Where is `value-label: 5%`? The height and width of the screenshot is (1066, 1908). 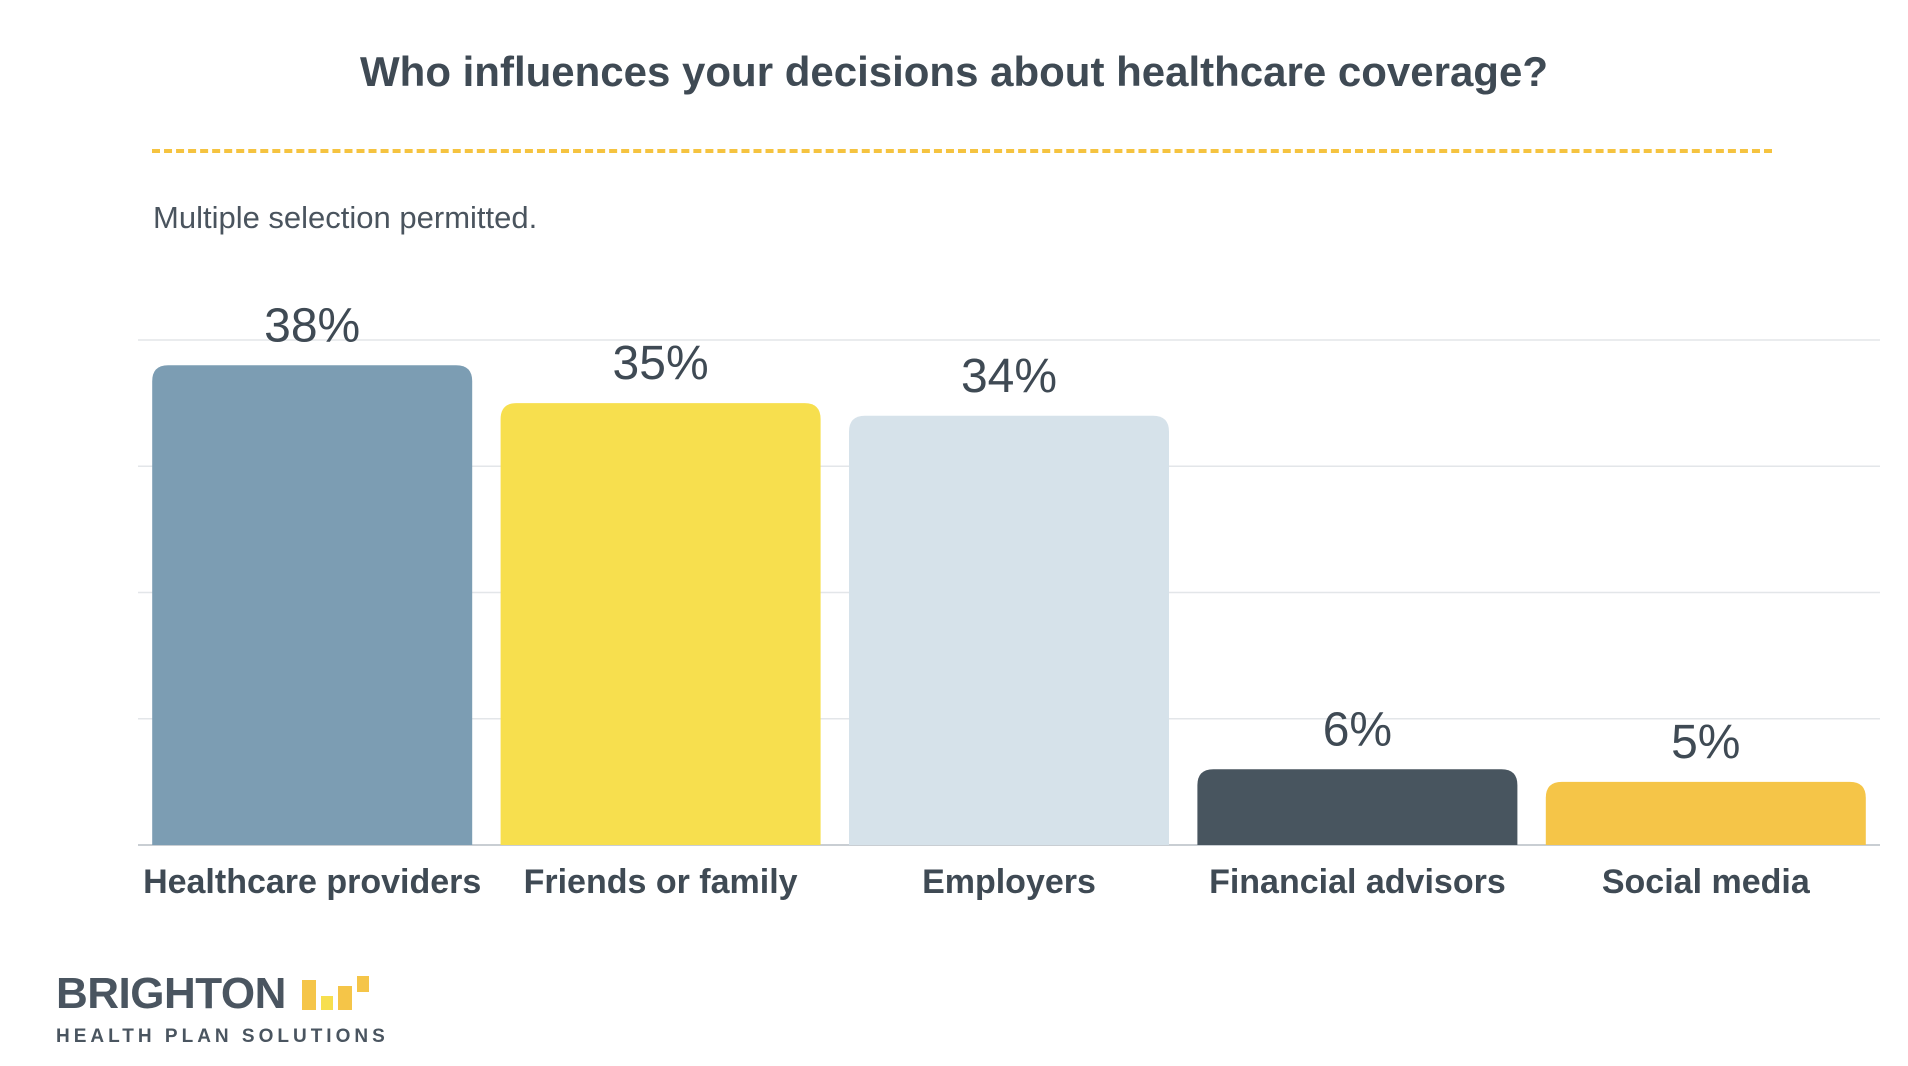 value-label: 5% is located at coordinates (1705, 742).